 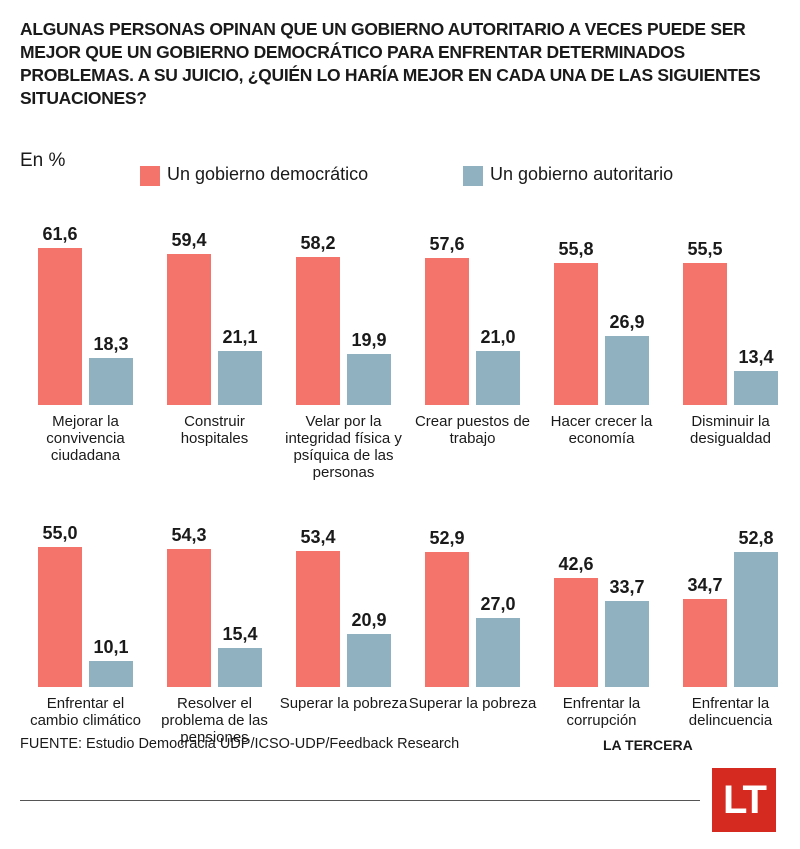 I want to click on value-label: 34,7, so click(x=705, y=584).